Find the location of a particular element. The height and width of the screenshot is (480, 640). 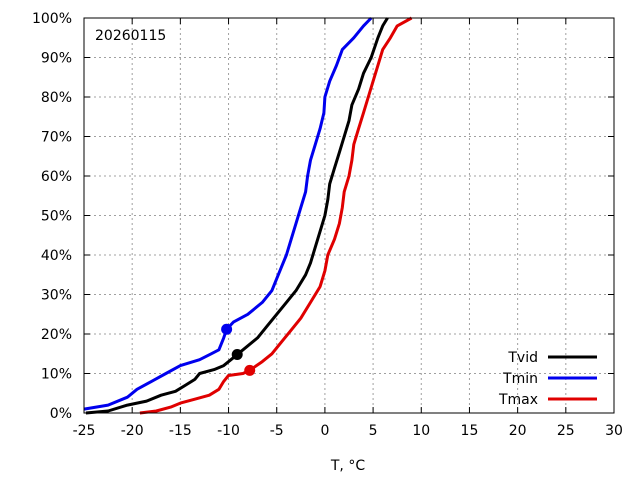

x-tick-label: -25 is located at coordinates (84, 431).